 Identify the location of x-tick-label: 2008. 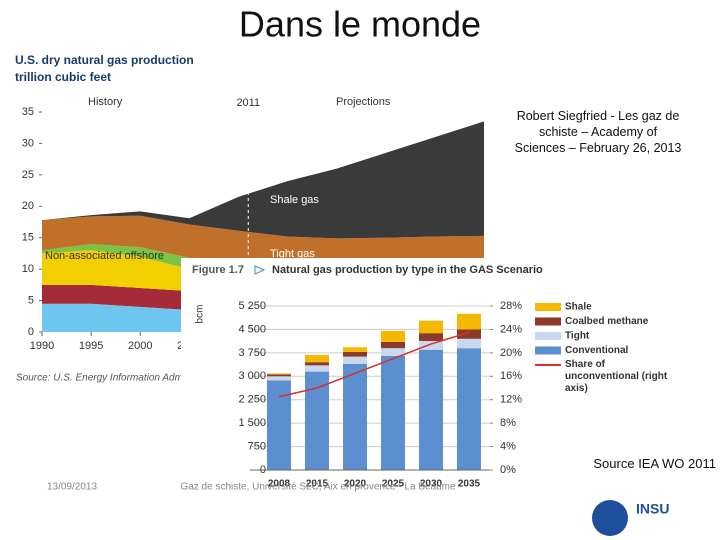
(279, 484).